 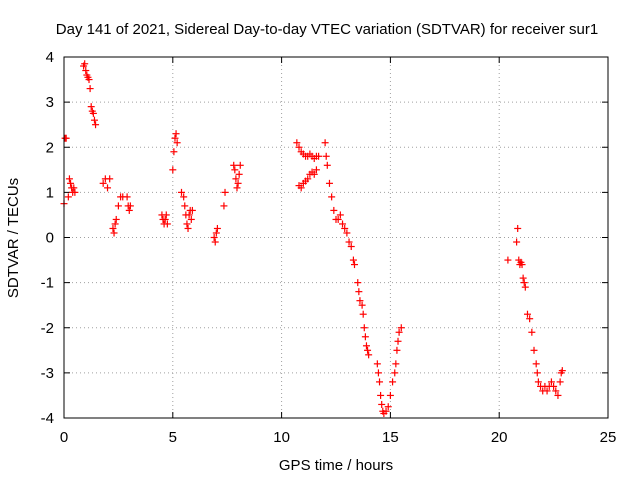 I want to click on y-tick-label: 2, so click(x=50, y=147).